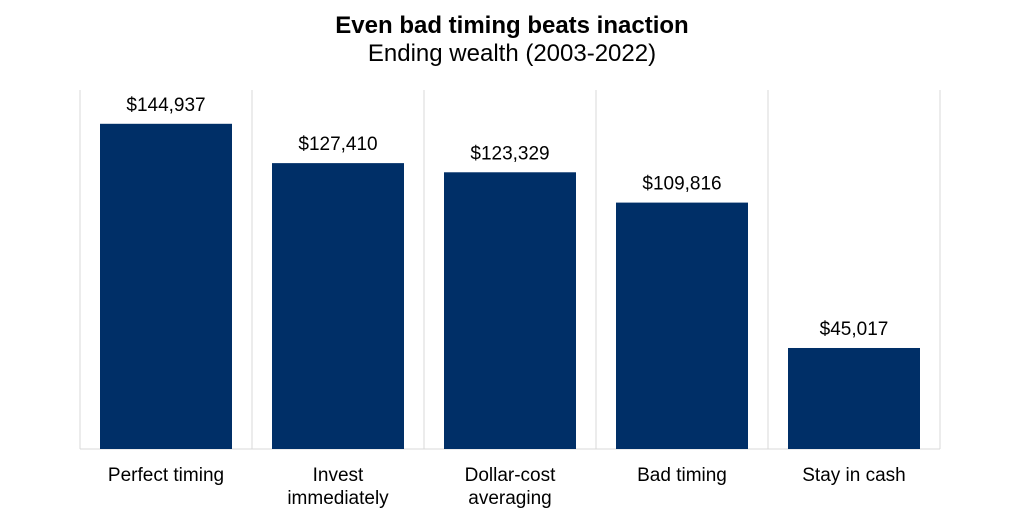 The image size is (1024, 518). Describe the element at coordinates (512, 53) in the screenshot. I see `chart-subtitle: Ending wealth (2003-2022)` at that location.